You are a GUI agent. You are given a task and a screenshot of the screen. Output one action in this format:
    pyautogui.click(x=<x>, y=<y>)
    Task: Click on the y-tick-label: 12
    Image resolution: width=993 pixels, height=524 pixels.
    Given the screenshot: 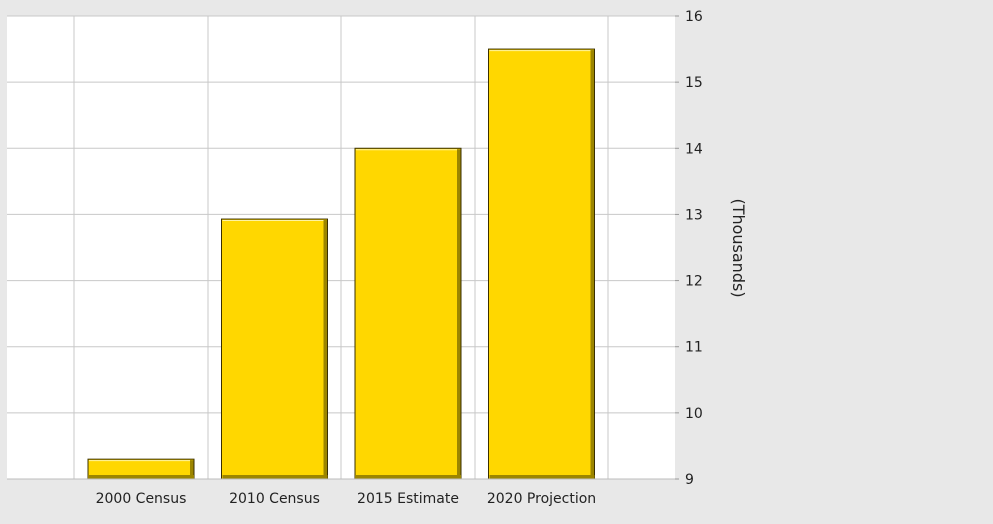 What is the action you would take?
    pyautogui.click(x=694, y=282)
    